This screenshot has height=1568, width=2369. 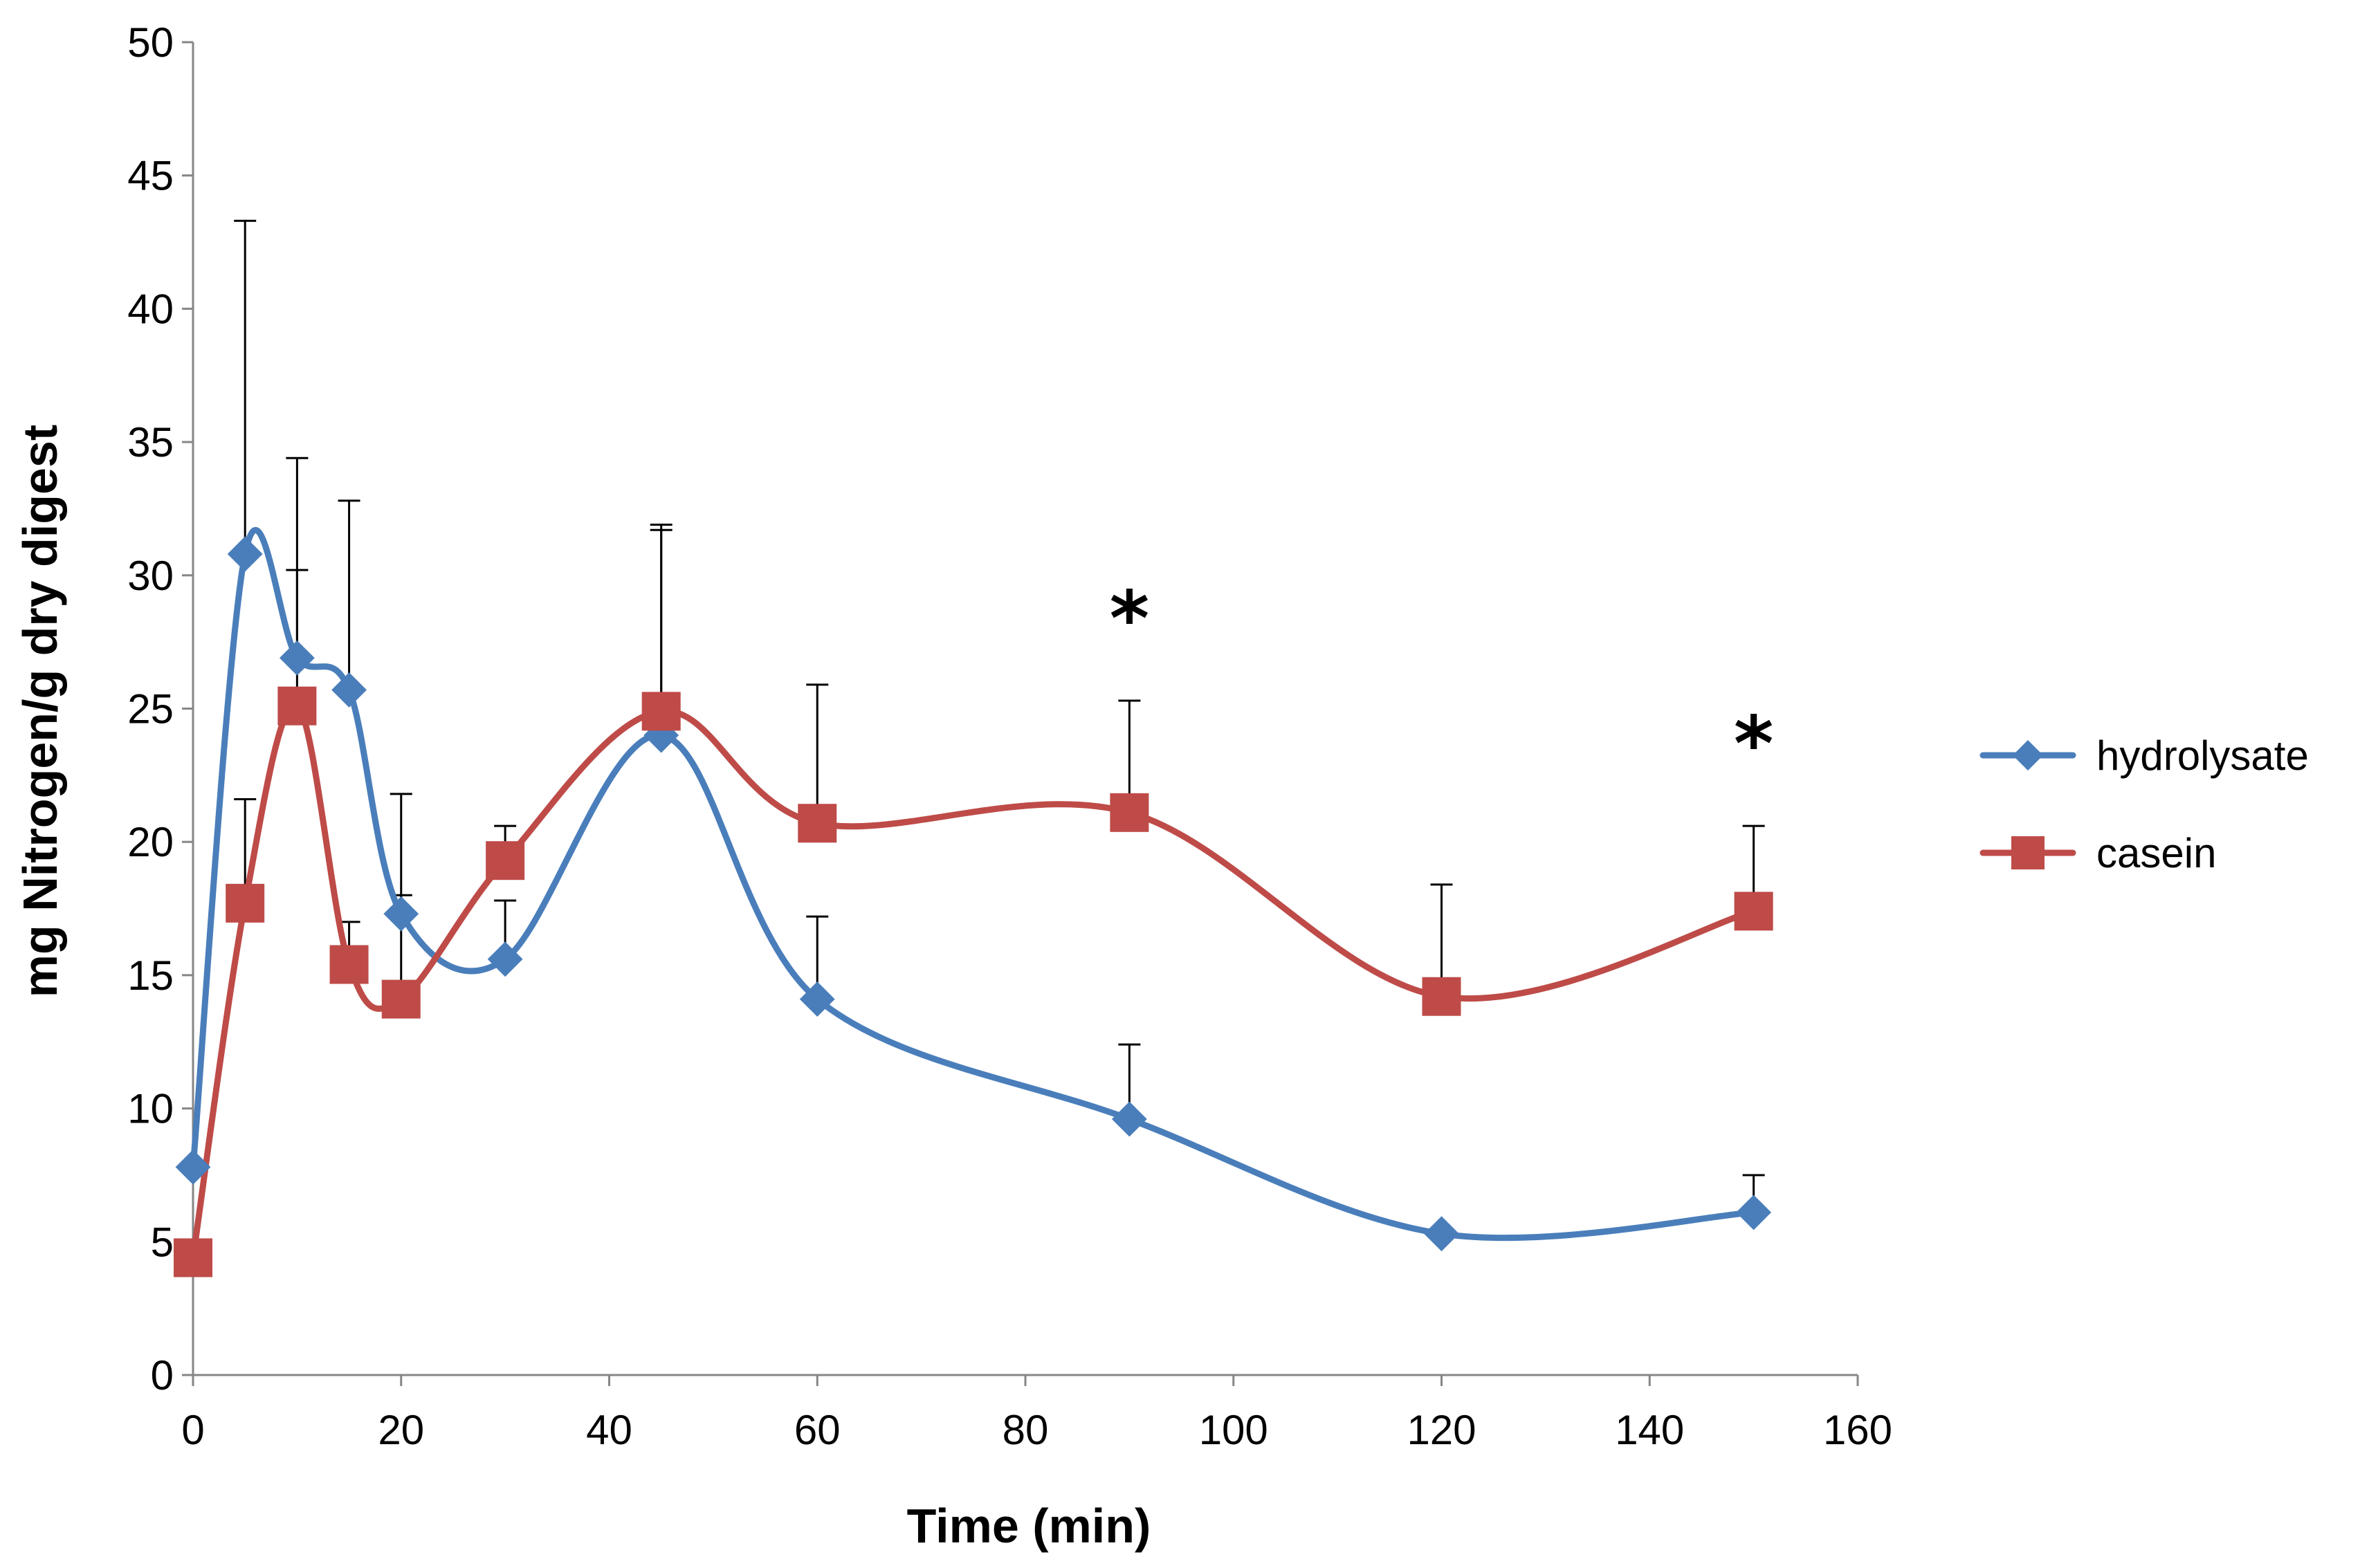 What do you see at coordinates (150, 709) in the screenshot?
I see `y-tick-label: 25` at bounding box center [150, 709].